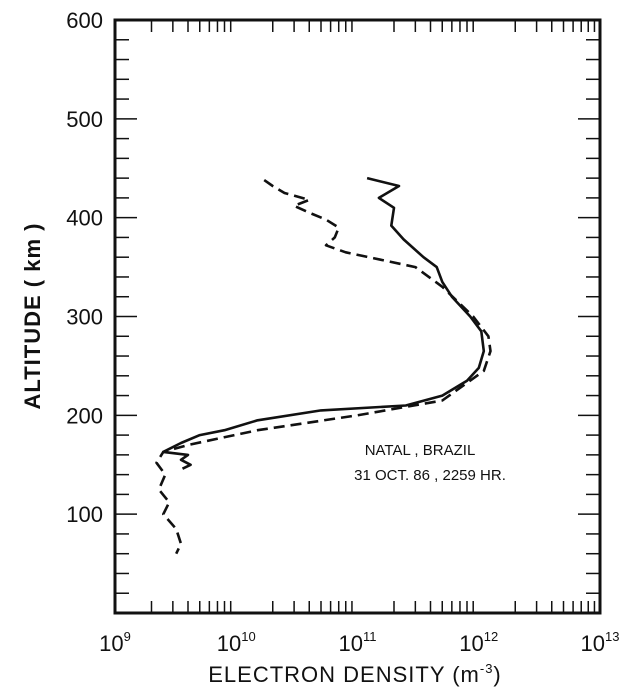 The image size is (628, 692). Describe the element at coordinates (115, 642) in the screenshot. I see `x-tick-label: 109` at that location.